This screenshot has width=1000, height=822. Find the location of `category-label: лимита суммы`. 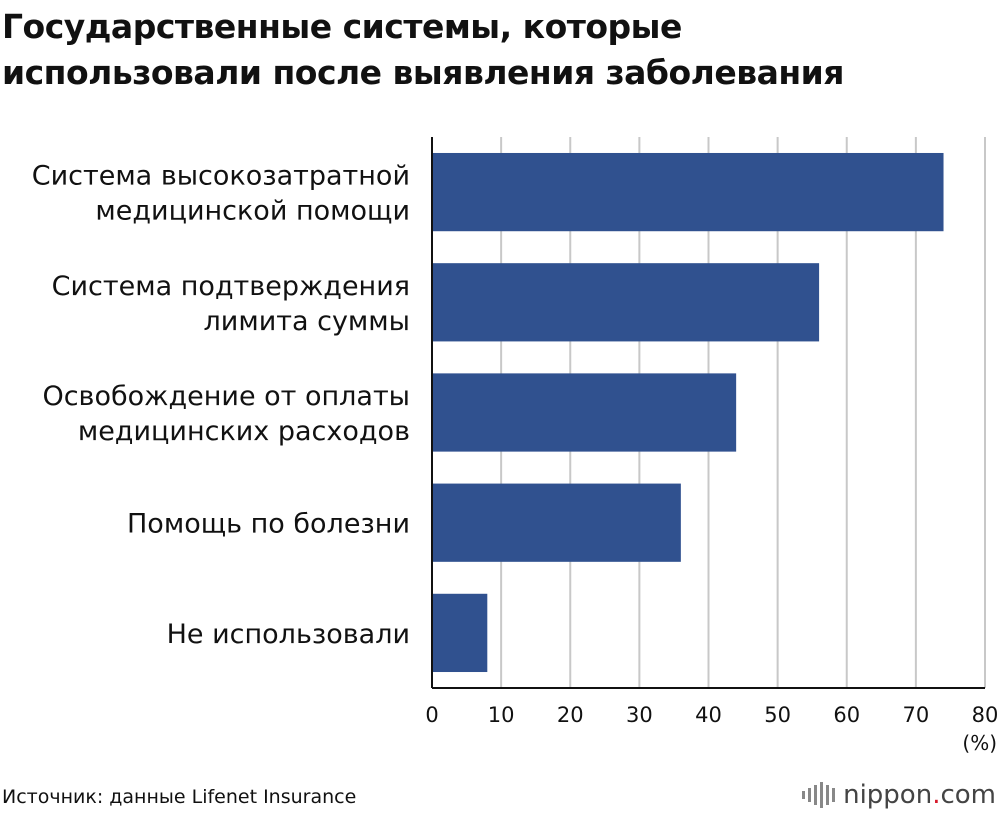

category-label: лимита суммы is located at coordinates (307, 321).